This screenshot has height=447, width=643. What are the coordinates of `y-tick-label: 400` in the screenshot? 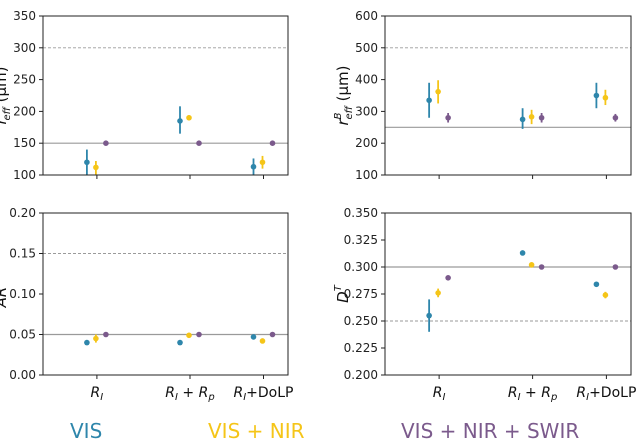 It's located at (366, 80).